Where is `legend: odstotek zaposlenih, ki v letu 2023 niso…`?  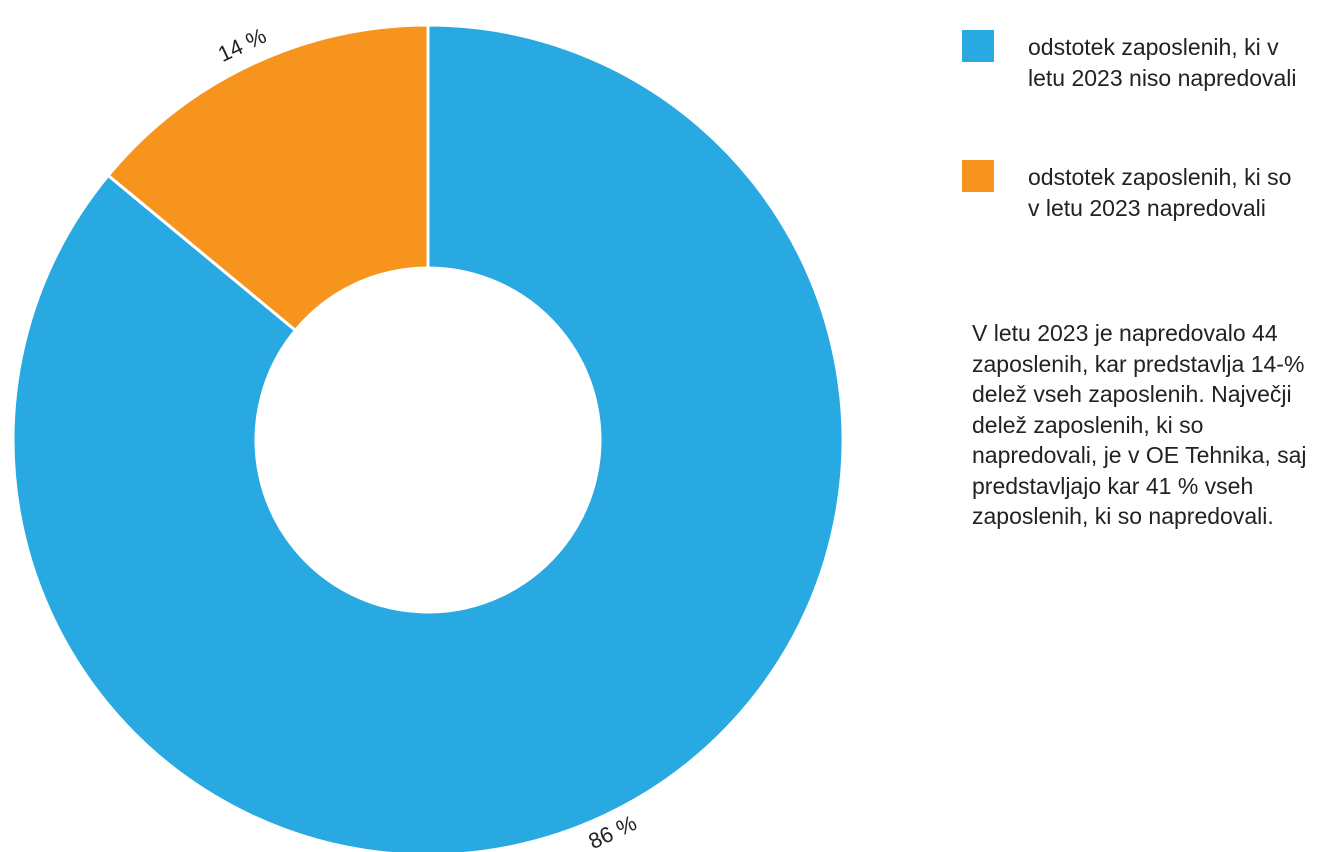
legend: odstotek zaposlenih, ki v letu 2023 niso… is located at coordinates (1137, 156).